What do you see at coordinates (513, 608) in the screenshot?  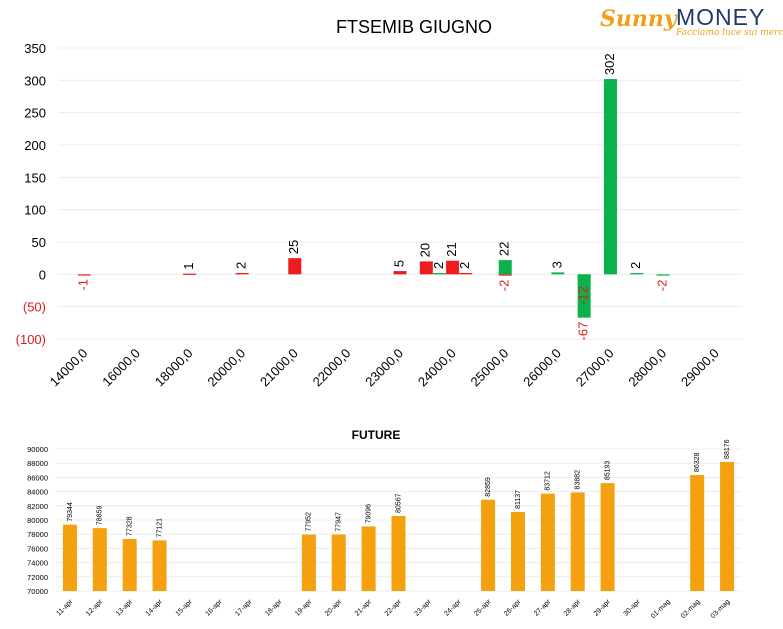 I see `x-tick-label: 26-apr` at bounding box center [513, 608].